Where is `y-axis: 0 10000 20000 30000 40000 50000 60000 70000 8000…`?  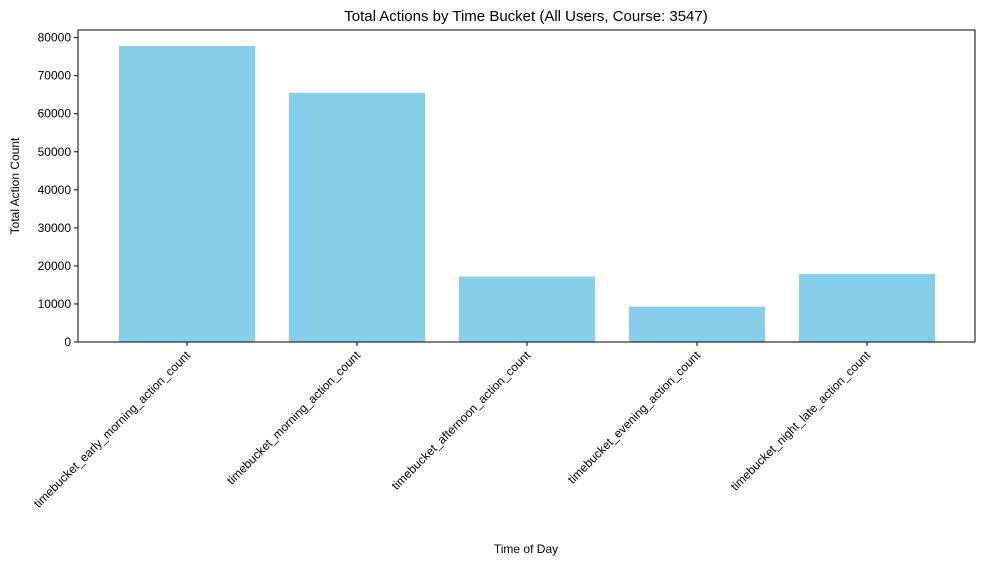
y-axis: 0 10000 20000 30000 40000 50000 60000 70000 8000… is located at coordinates (58, 190).